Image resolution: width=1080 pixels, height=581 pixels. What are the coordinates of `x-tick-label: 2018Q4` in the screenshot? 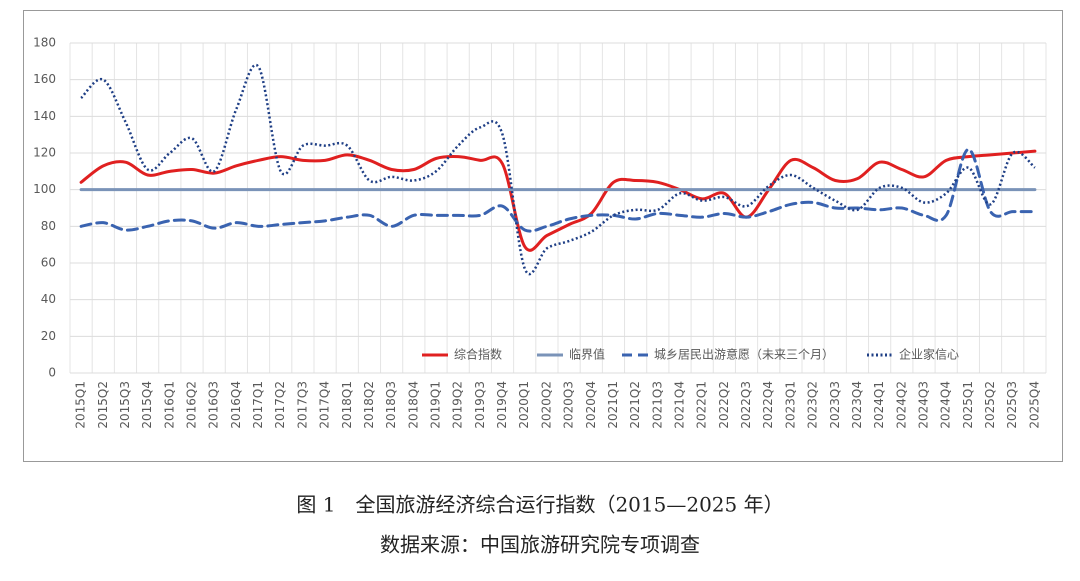 It's located at (413, 405).